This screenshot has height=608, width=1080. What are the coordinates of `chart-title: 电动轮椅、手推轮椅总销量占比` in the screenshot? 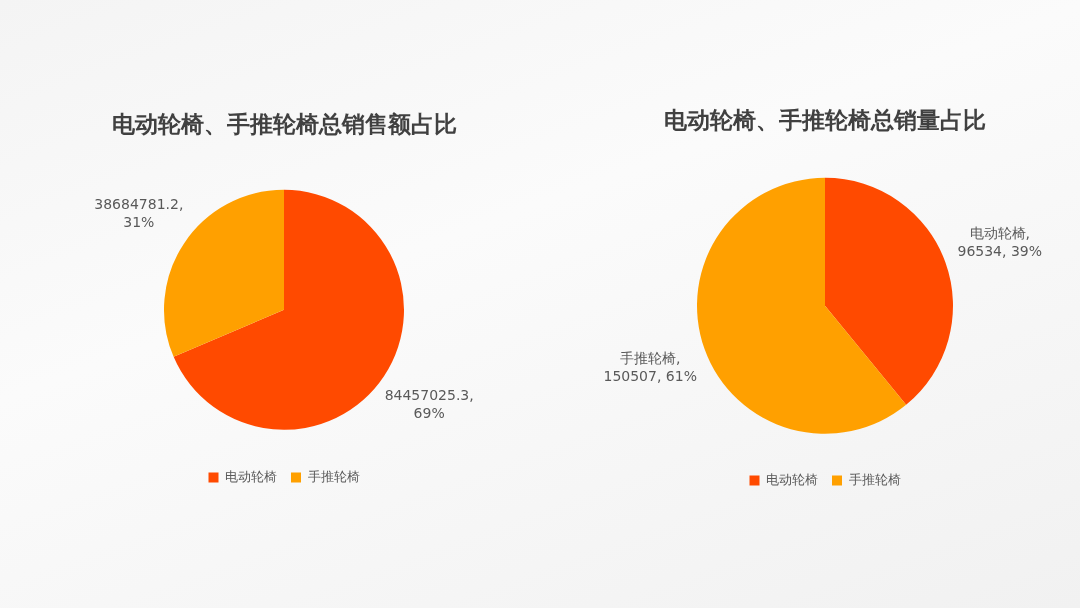 It's located at (825, 119).